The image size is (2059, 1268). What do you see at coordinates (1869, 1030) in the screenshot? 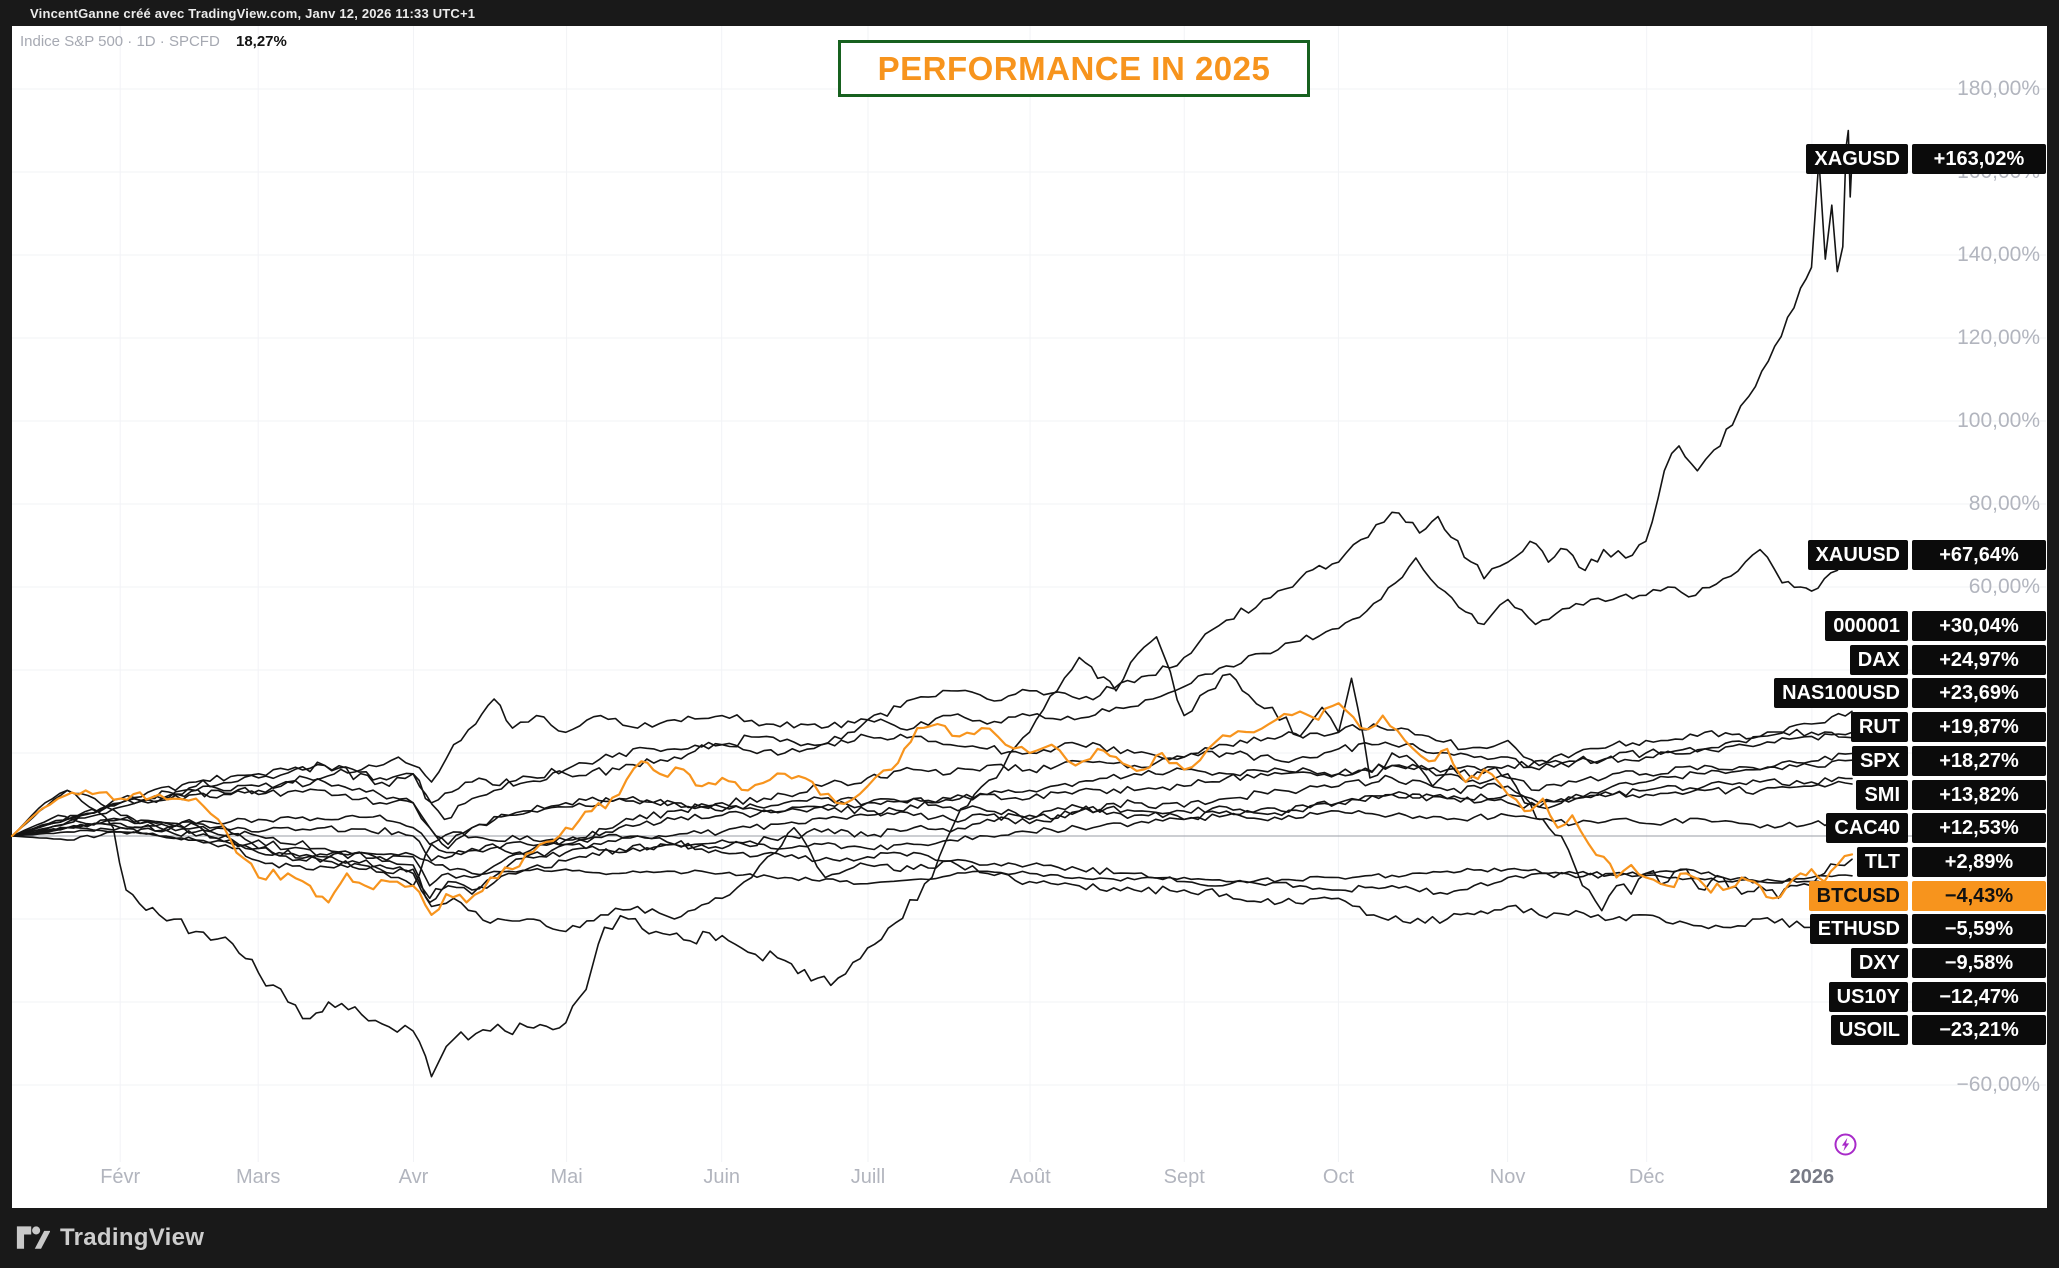
I see `price-label-ticker-USOIL: USOIL` at bounding box center [1869, 1030].